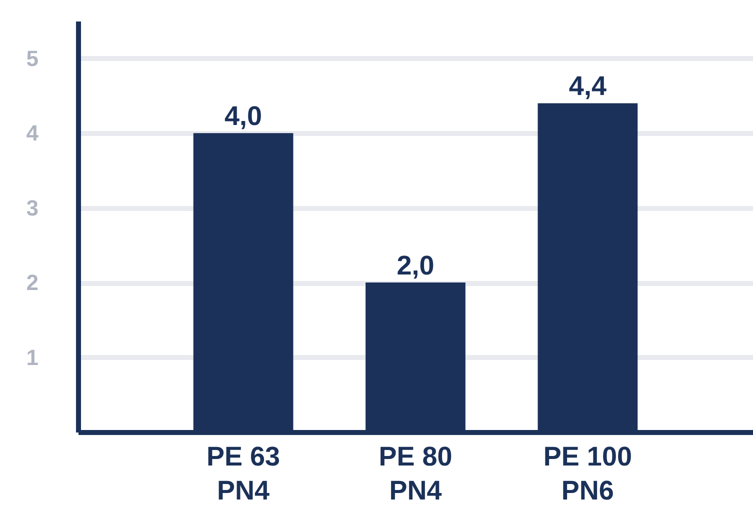 The image size is (753, 516). What do you see at coordinates (415, 474) in the screenshot?
I see `x-tick-label: PE 80 PN4` at bounding box center [415, 474].